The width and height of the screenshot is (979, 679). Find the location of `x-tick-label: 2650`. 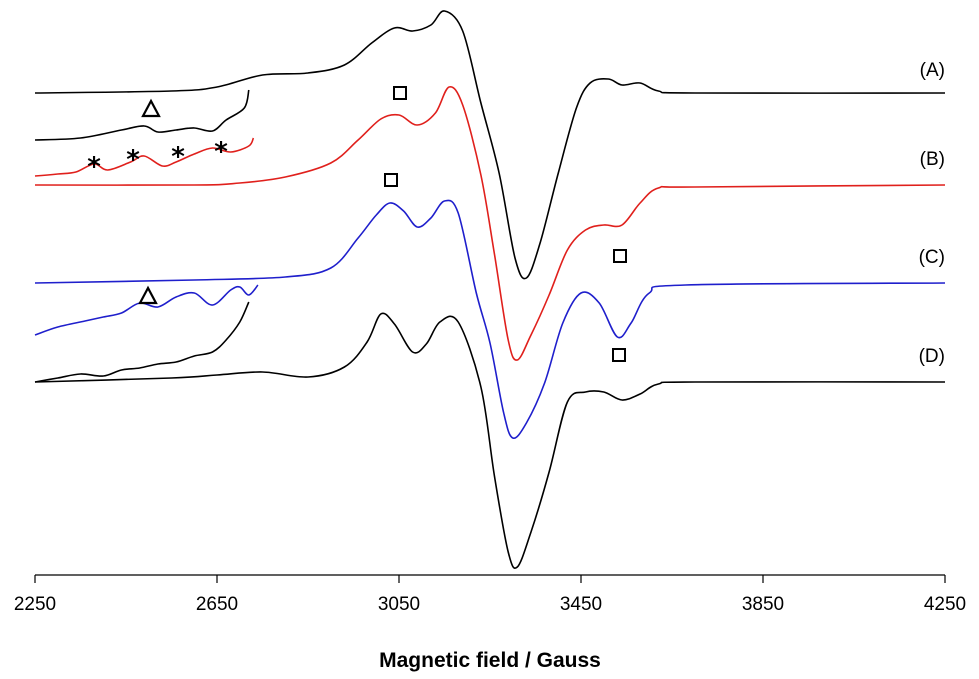

x-tick-label: 2650 is located at coordinates (217, 604).